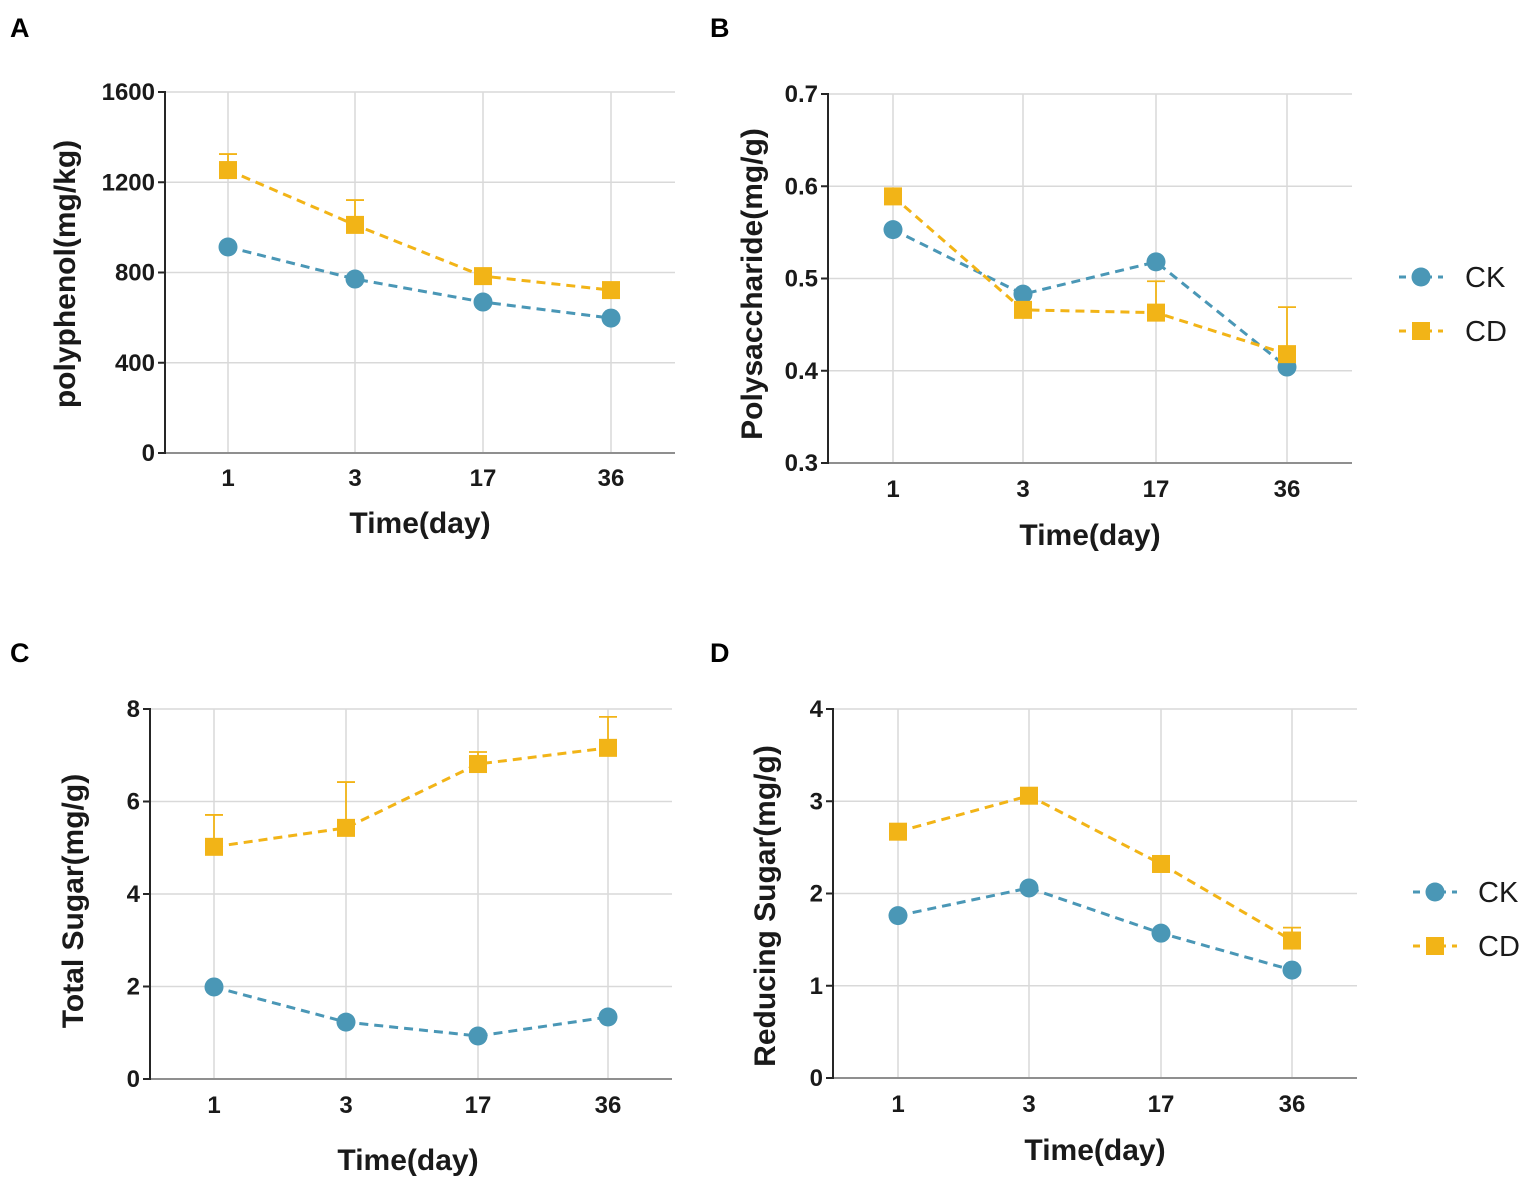 The width and height of the screenshot is (1535, 1185). Describe the element at coordinates (816, 986) in the screenshot. I see `y-tick-label: 1` at that location.